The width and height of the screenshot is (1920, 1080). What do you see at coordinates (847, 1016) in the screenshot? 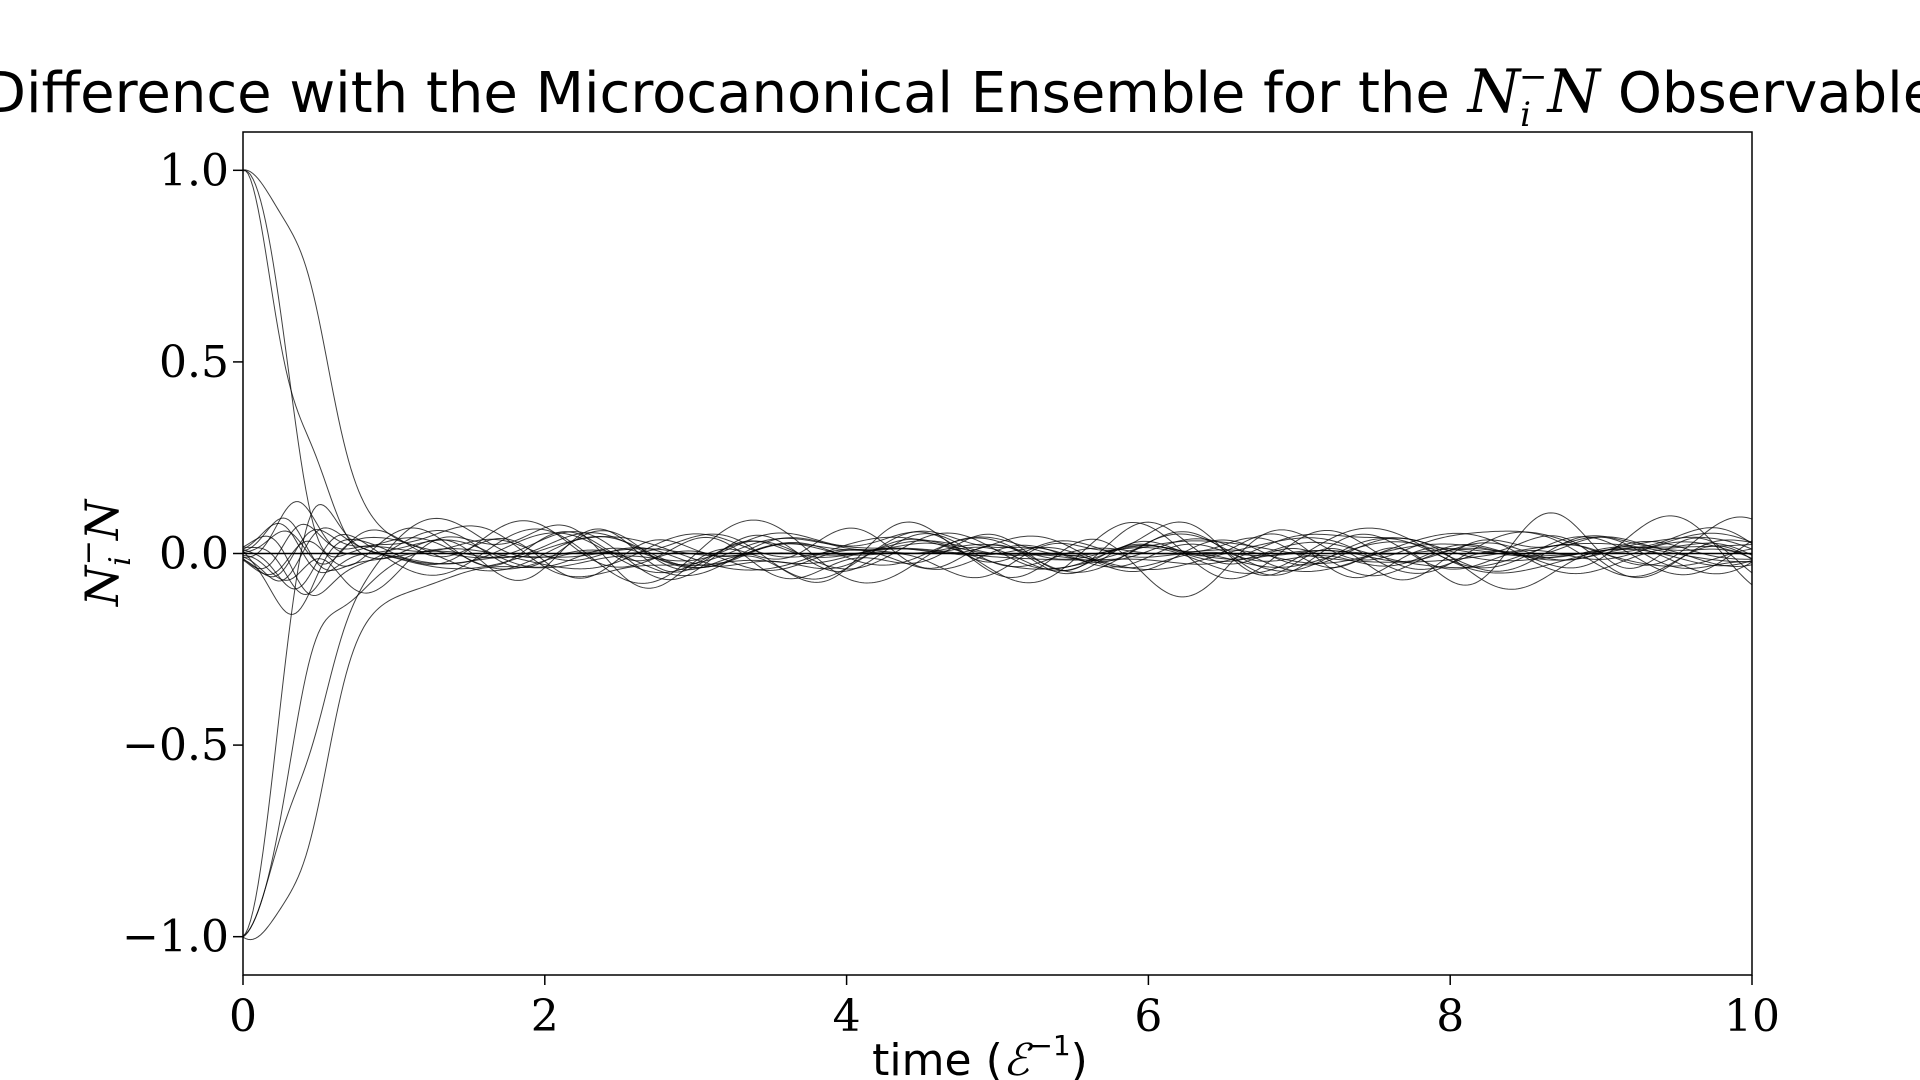
I see `x-tick-label: 4` at bounding box center [847, 1016].